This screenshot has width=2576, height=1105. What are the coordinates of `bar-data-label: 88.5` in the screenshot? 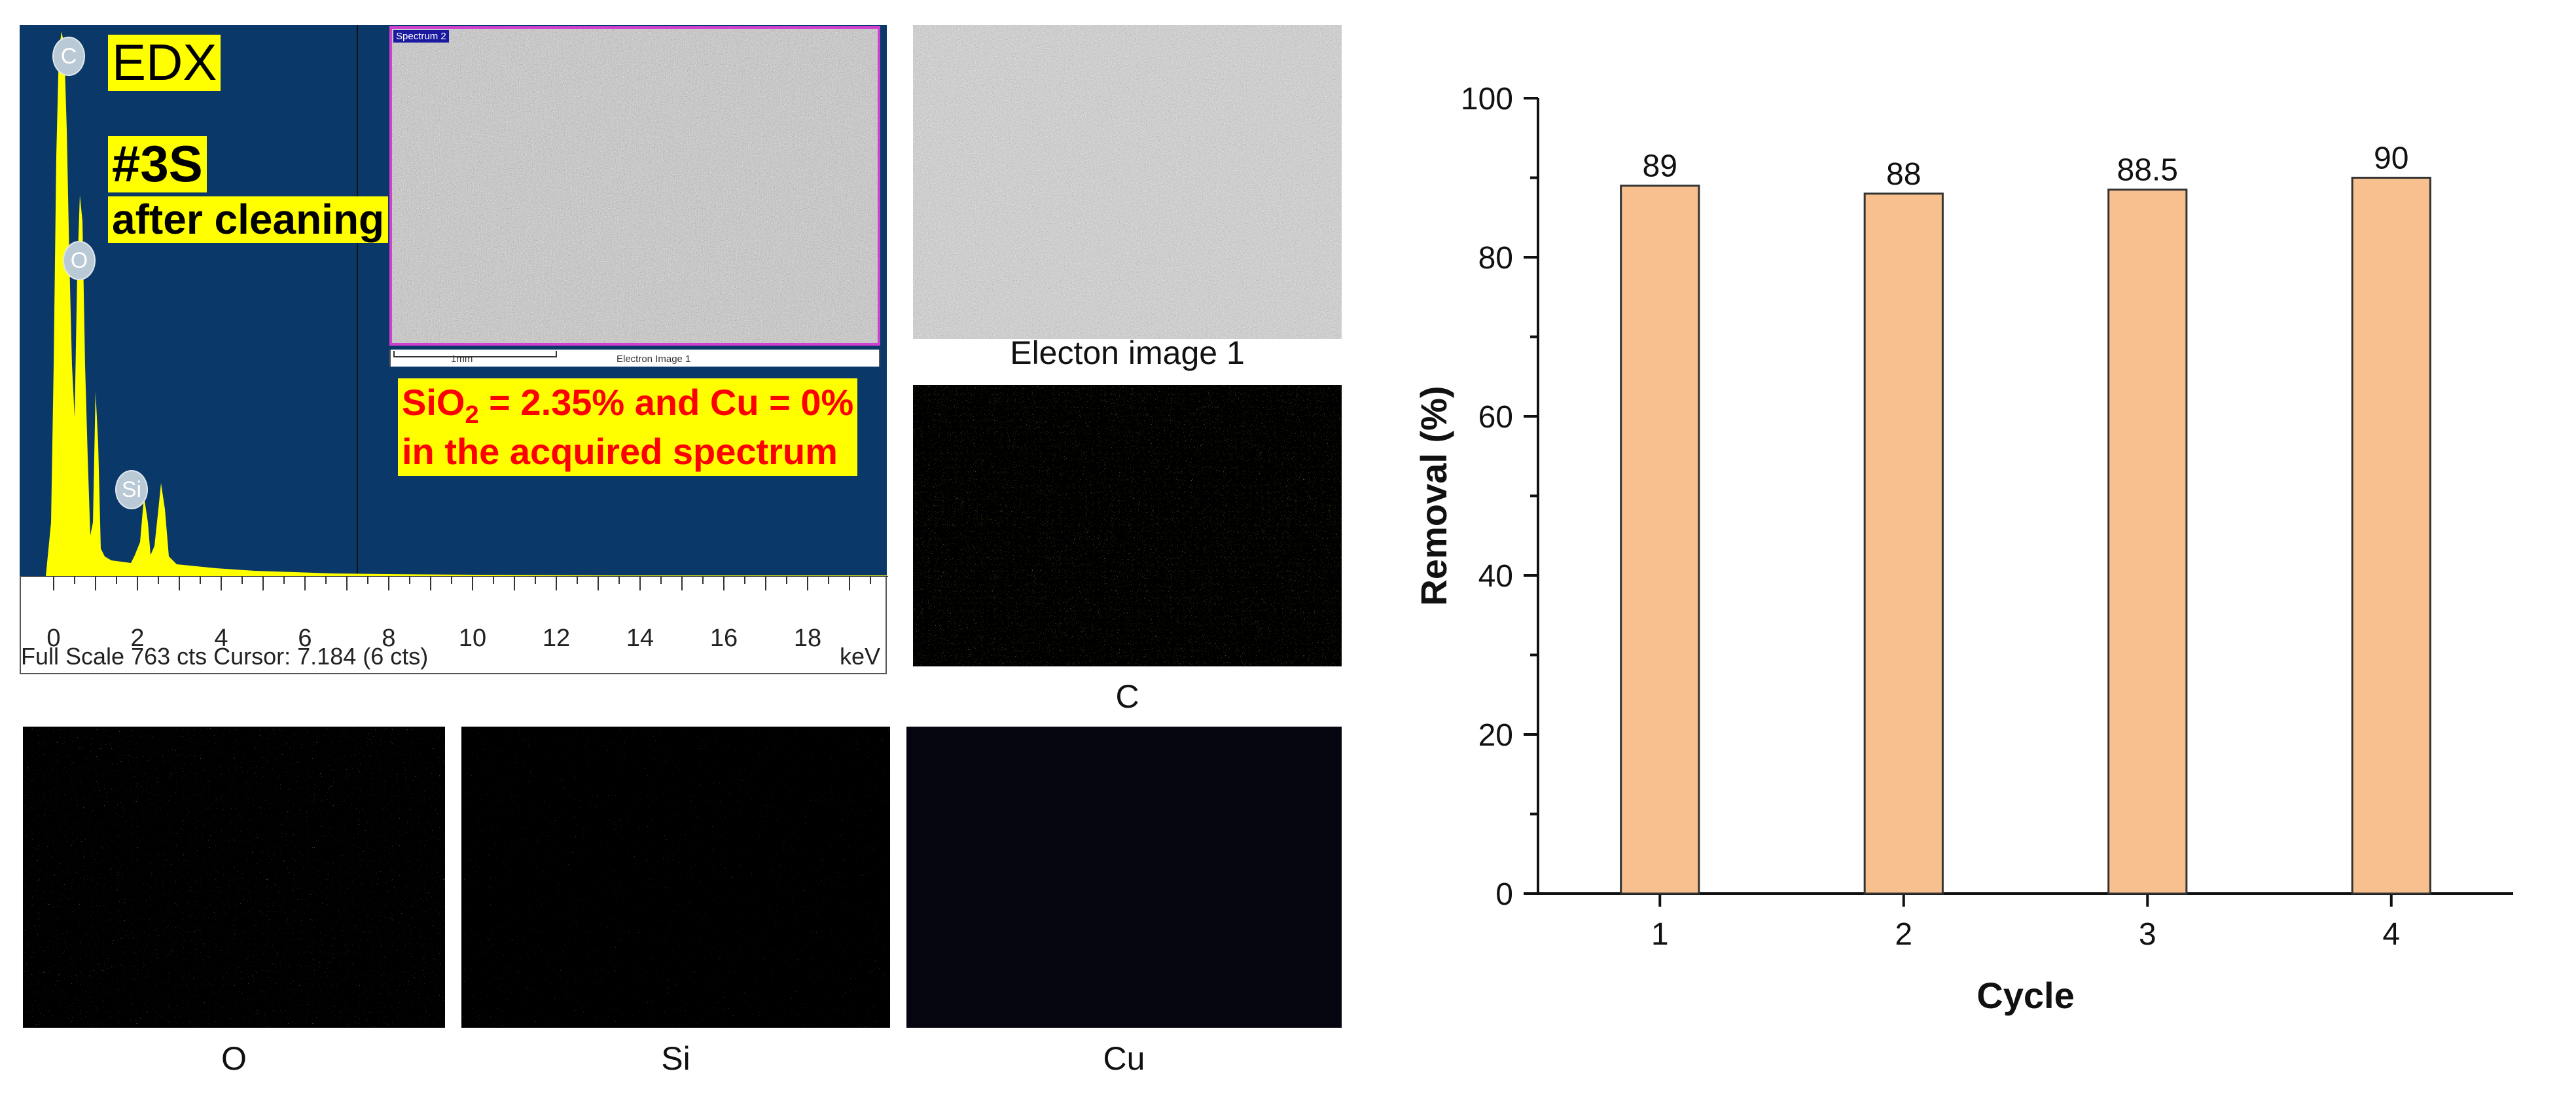 It's located at (2147, 170).